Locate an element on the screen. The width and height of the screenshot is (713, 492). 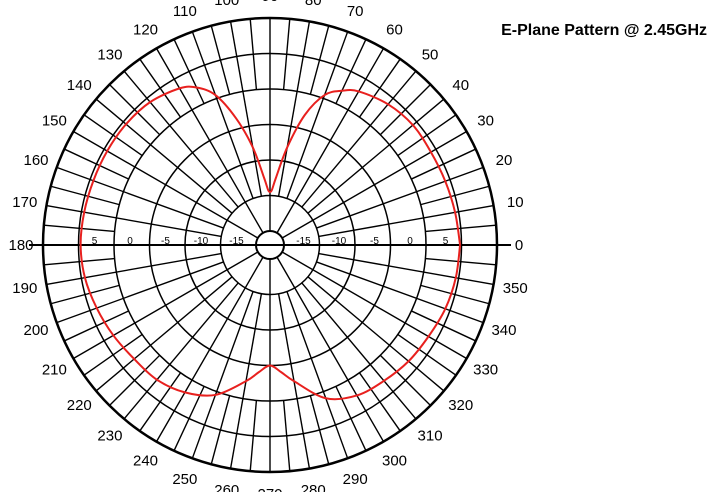
angle-label-90: 90 is located at coordinates (270, 2).